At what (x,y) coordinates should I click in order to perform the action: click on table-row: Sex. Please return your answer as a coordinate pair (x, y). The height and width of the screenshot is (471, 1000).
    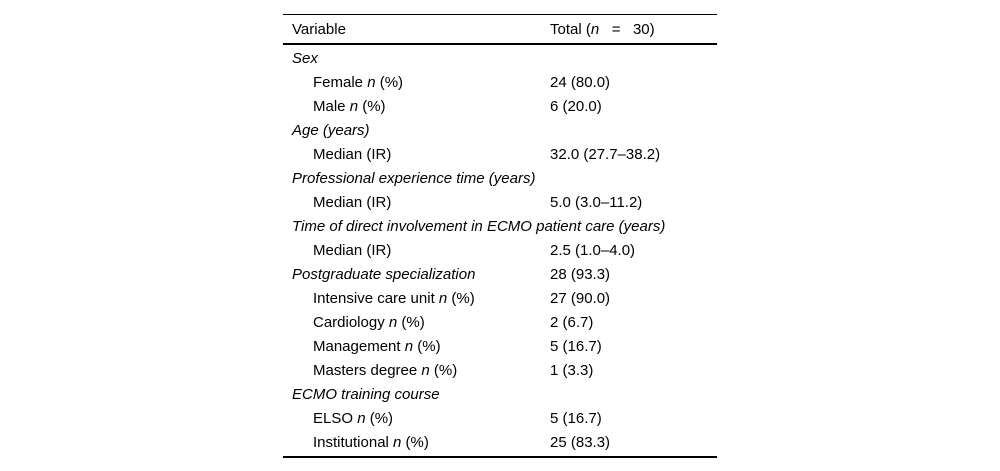
    Looking at the image, I should click on (500, 58).